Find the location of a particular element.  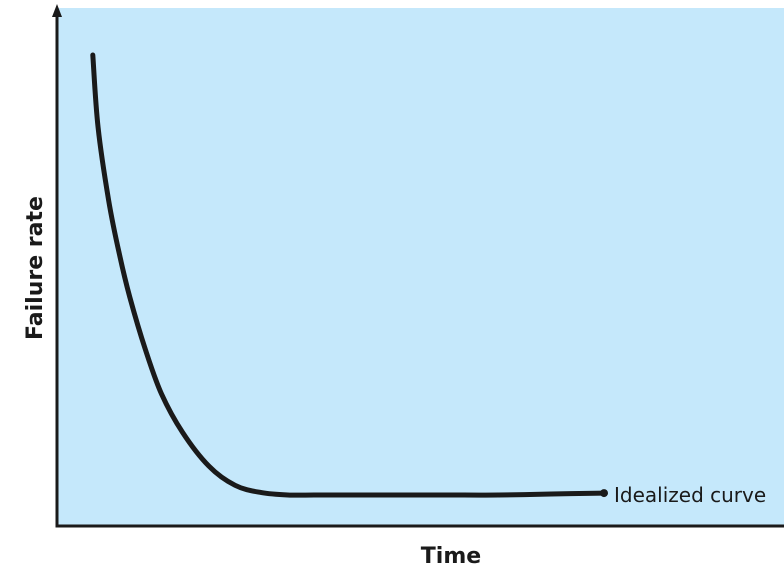

x-axis-title: Time is located at coordinates (451, 556).